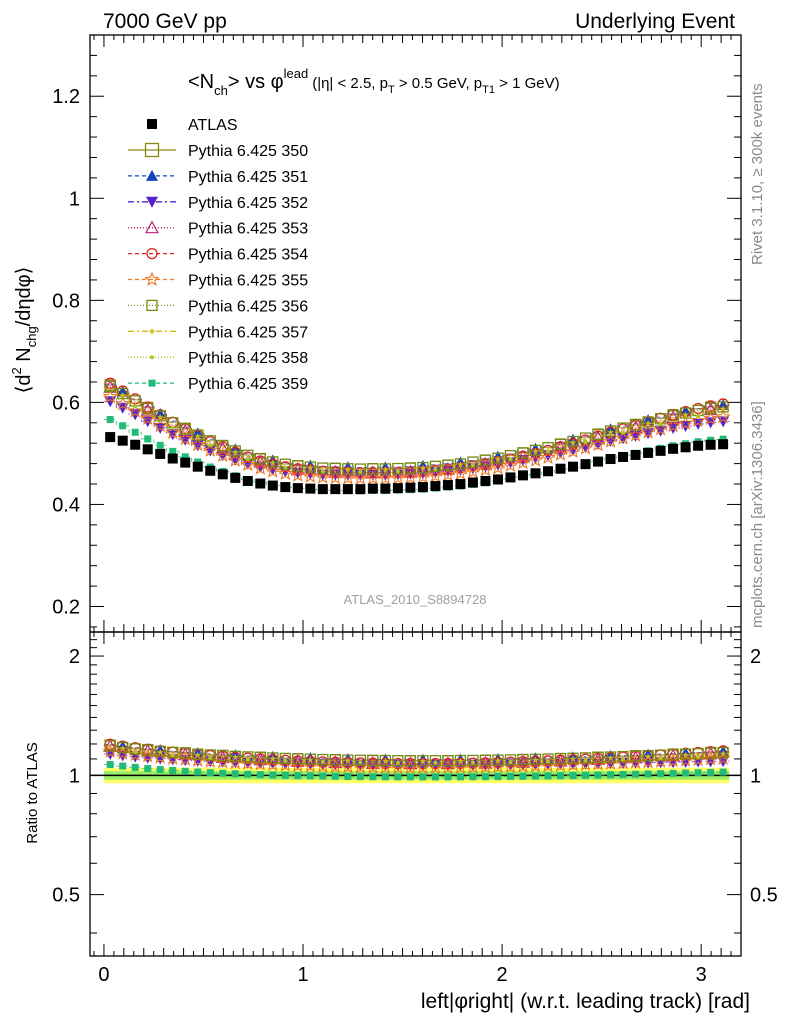  Describe the element at coordinates (66, 896) in the screenshot. I see `ratio-y-tick-label: 0.5` at that location.